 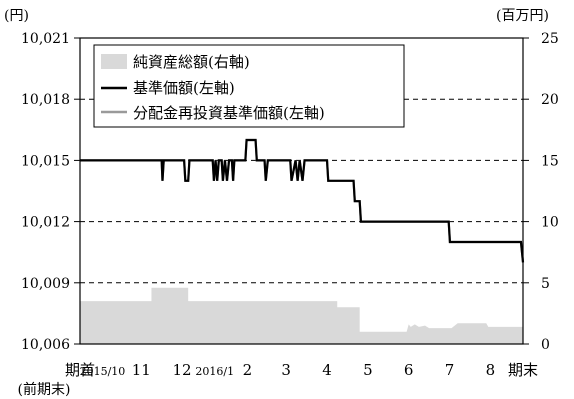 I want to click on nav-area-series, so click(x=301, y=315).